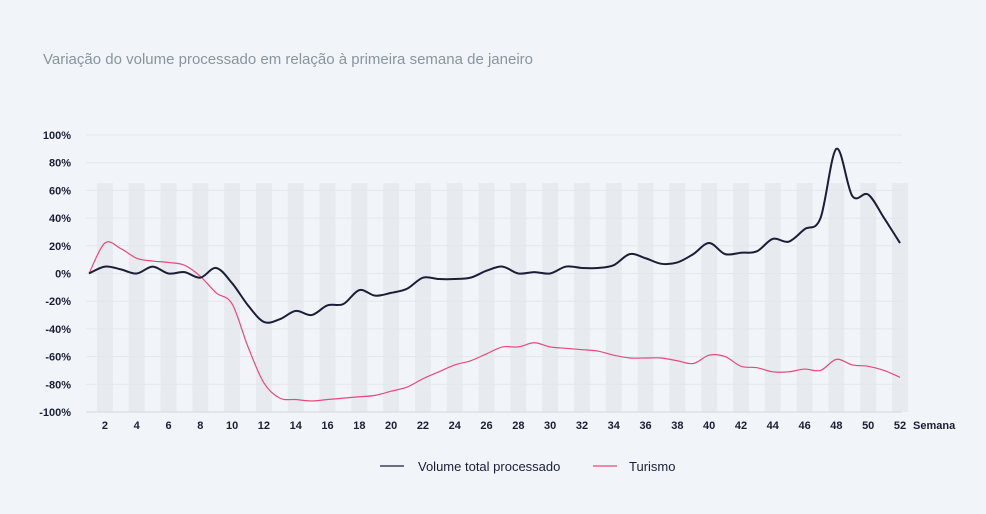 The width and height of the screenshot is (986, 514). What do you see at coordinates (296, 426) in the screenshot?
I see `x-tick-label: 14` at bounding box center [296, 426].